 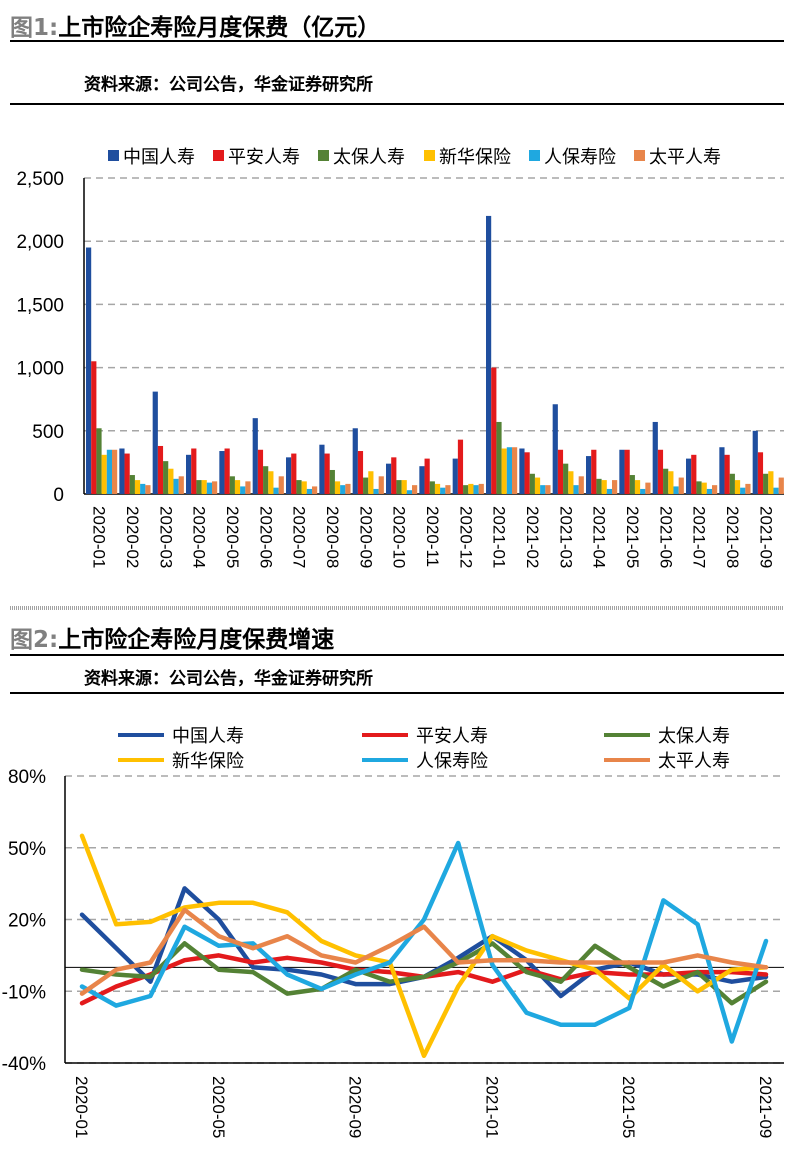 What do you see at coordinates (228, 679) in the screenshot?
I see `figure2-source: 资料来源：公司公告，华金证券研究所` at bounding box center [228, 679].